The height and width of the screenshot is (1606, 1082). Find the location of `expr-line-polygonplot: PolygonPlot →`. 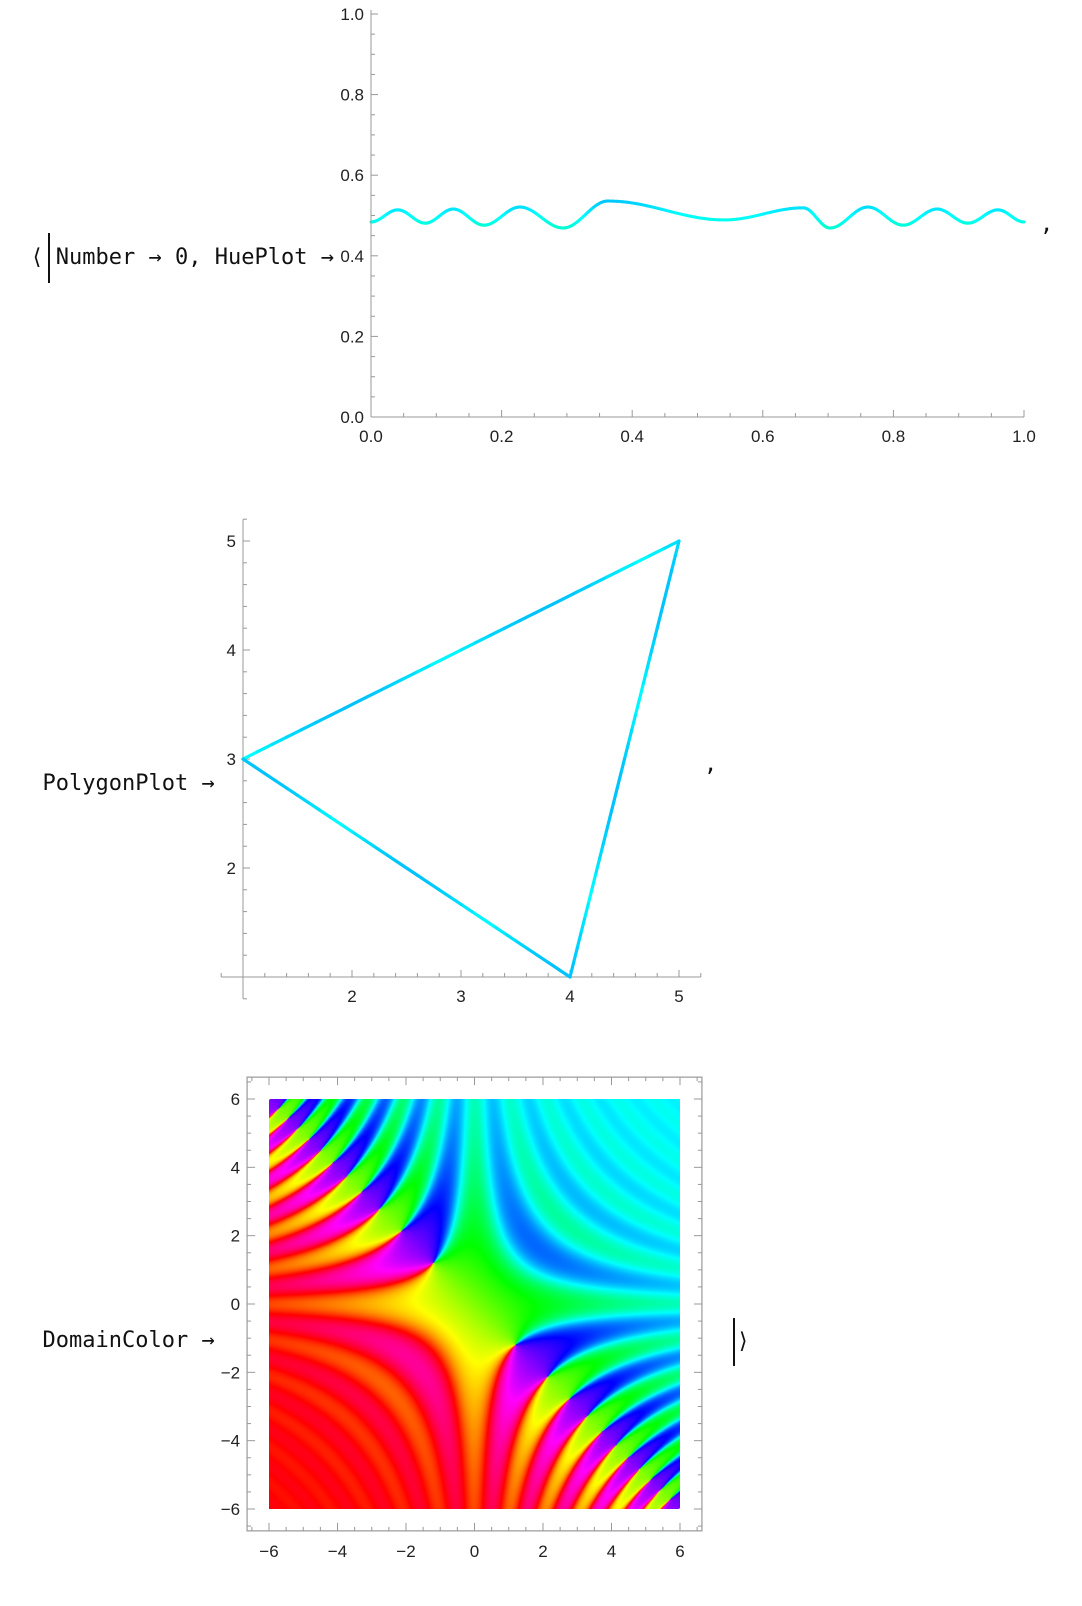

expr-line-polygonplot: PolygonPlot → is located at coordinates (115, 771).